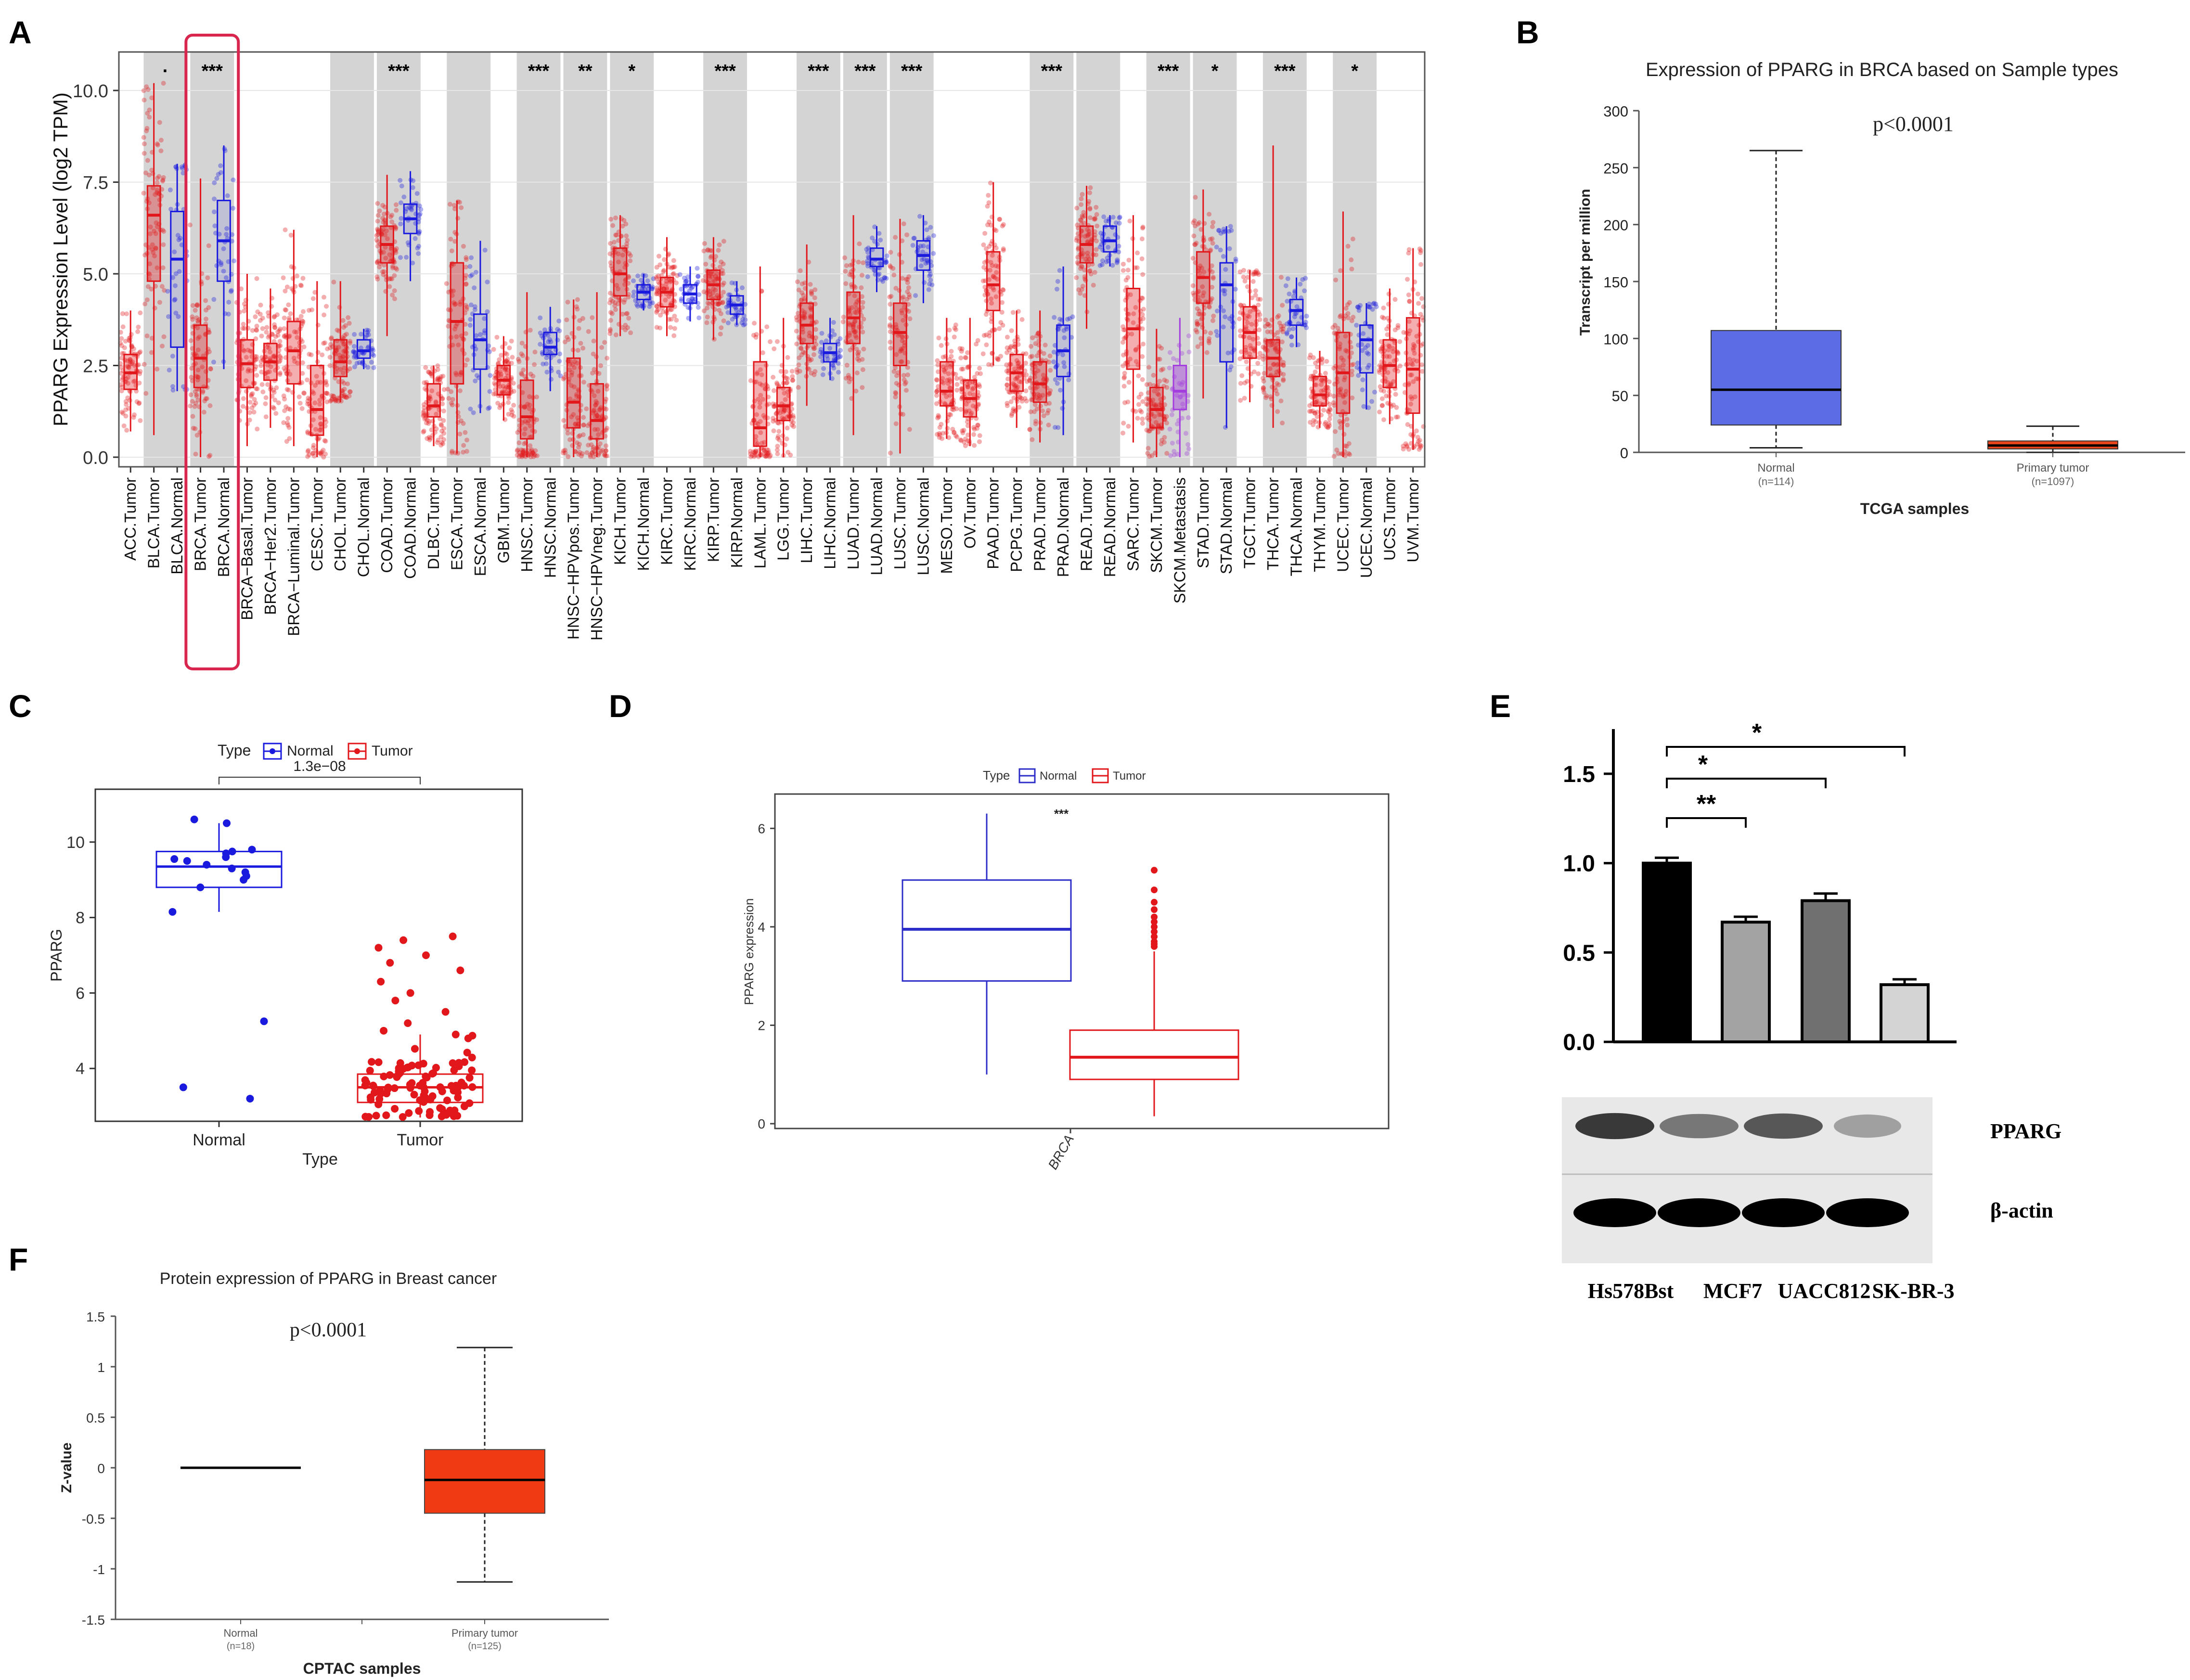  What do you see at coordinates (96, 275) in the screenshot?
I see `y-tick-label: 5.0` at bounding box center [96, 275].